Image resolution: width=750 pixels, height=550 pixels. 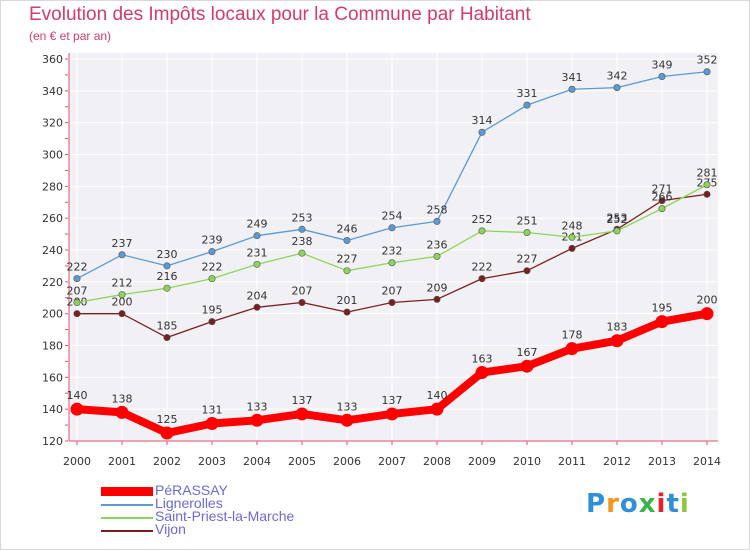 I want to click on y-tick-label: 160, so click(x=52, y=377).